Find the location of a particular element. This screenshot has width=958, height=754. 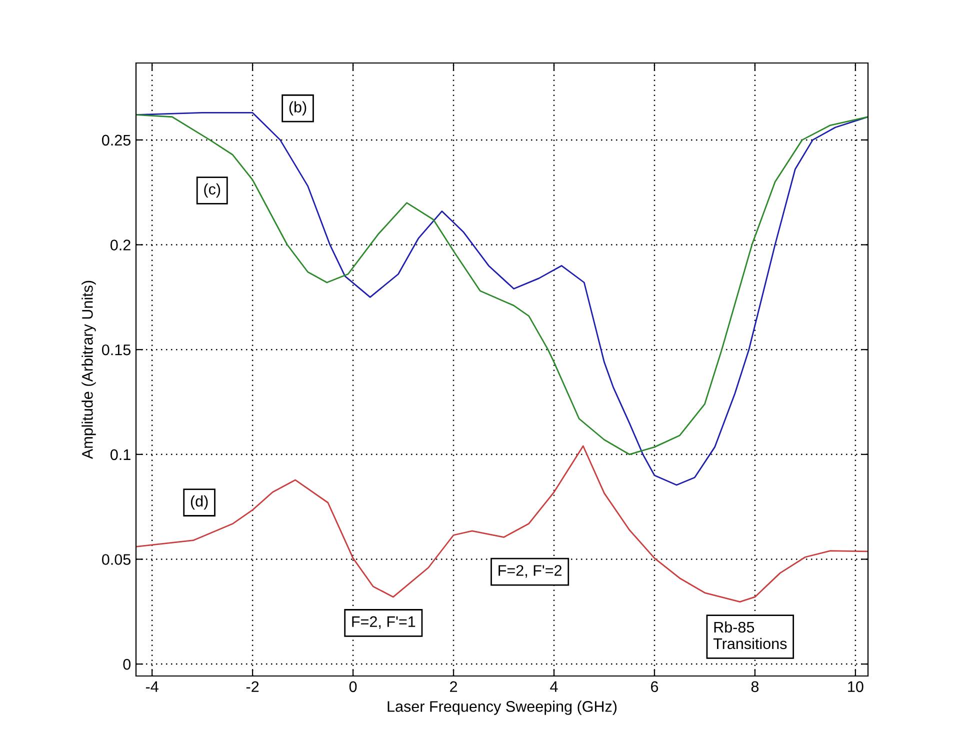

x-tick-label: 8 is located at coordinates (755, 686).